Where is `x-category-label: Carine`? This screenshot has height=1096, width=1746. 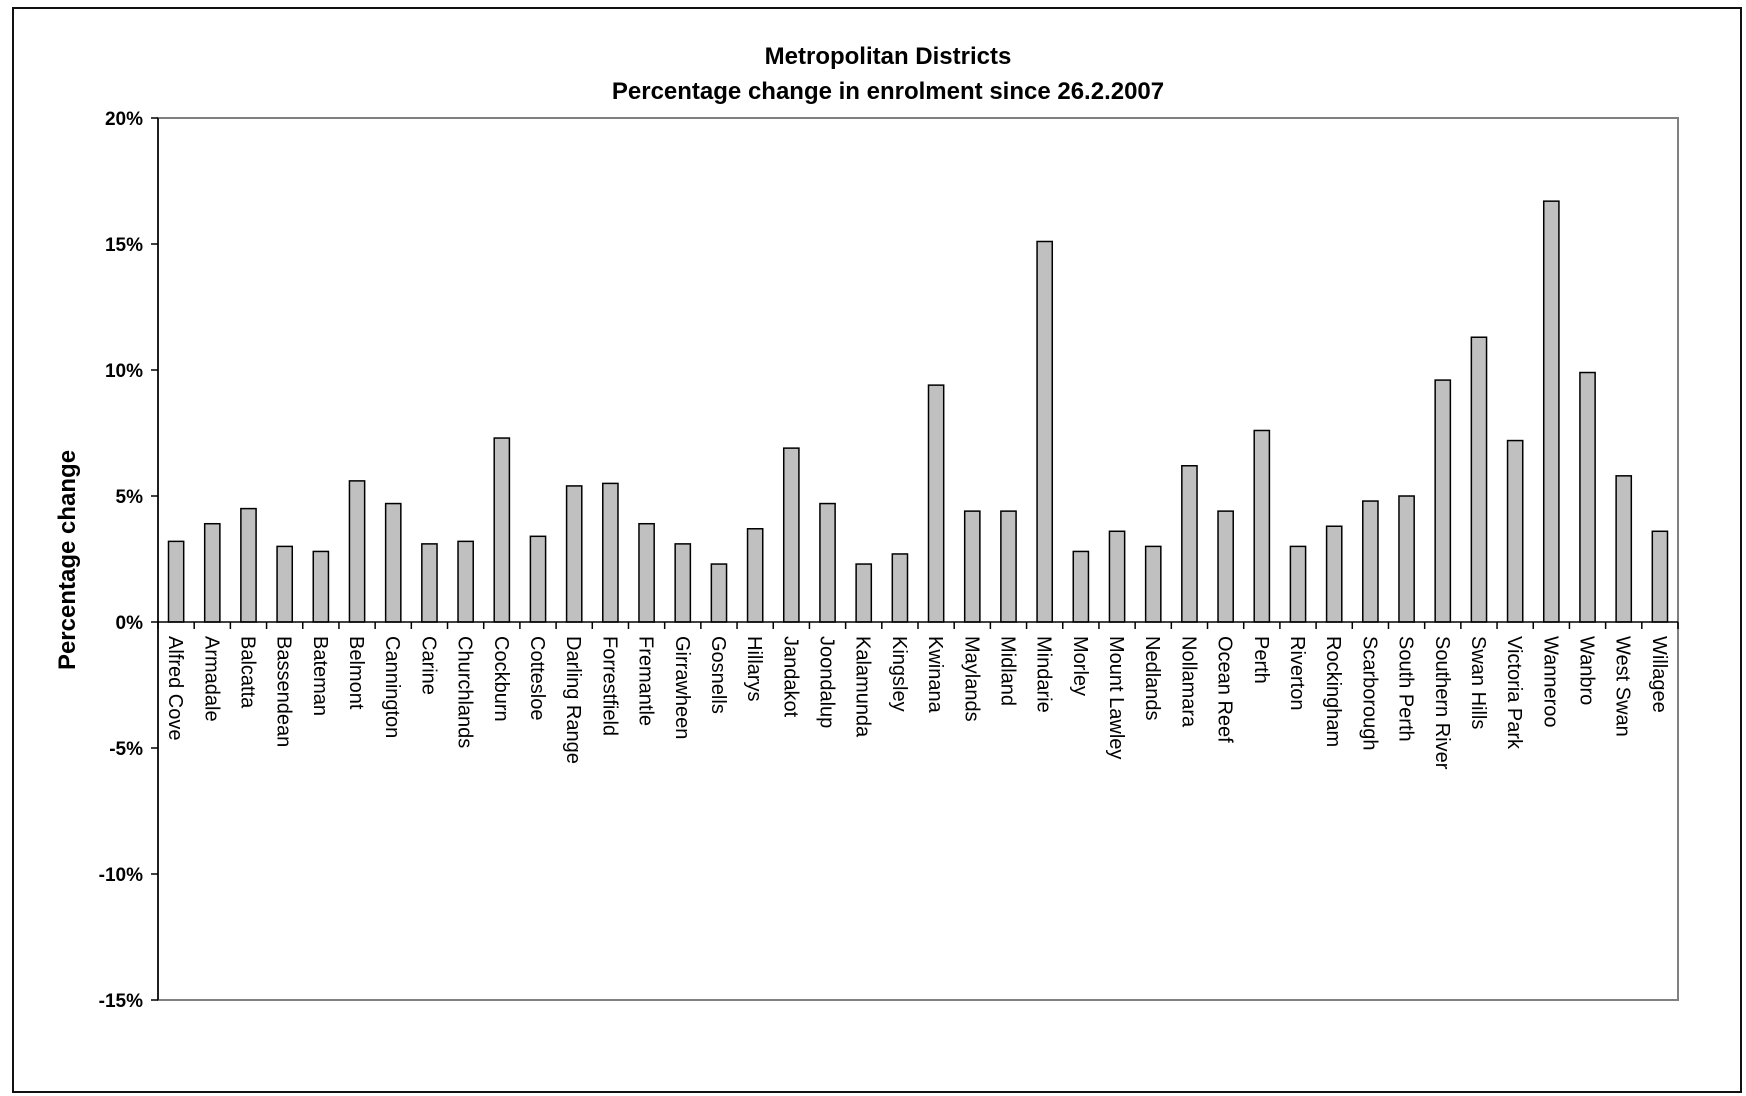 x-category-label: Carine is located at coordinates (428, 665).